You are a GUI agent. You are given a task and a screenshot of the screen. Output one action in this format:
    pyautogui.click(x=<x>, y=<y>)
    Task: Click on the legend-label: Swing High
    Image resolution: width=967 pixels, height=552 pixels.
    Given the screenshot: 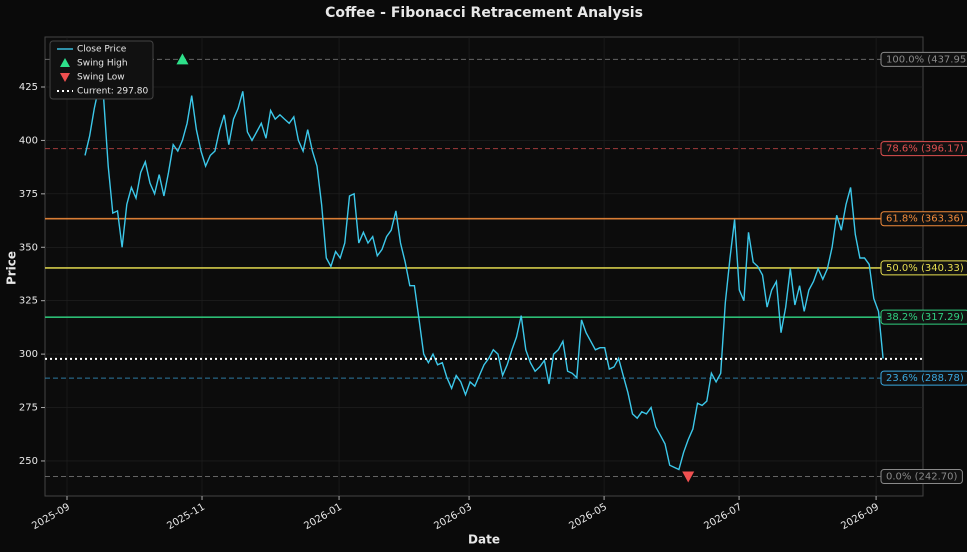 What is the action you would take?
    pyautogui.click(x=102, y=64)
    